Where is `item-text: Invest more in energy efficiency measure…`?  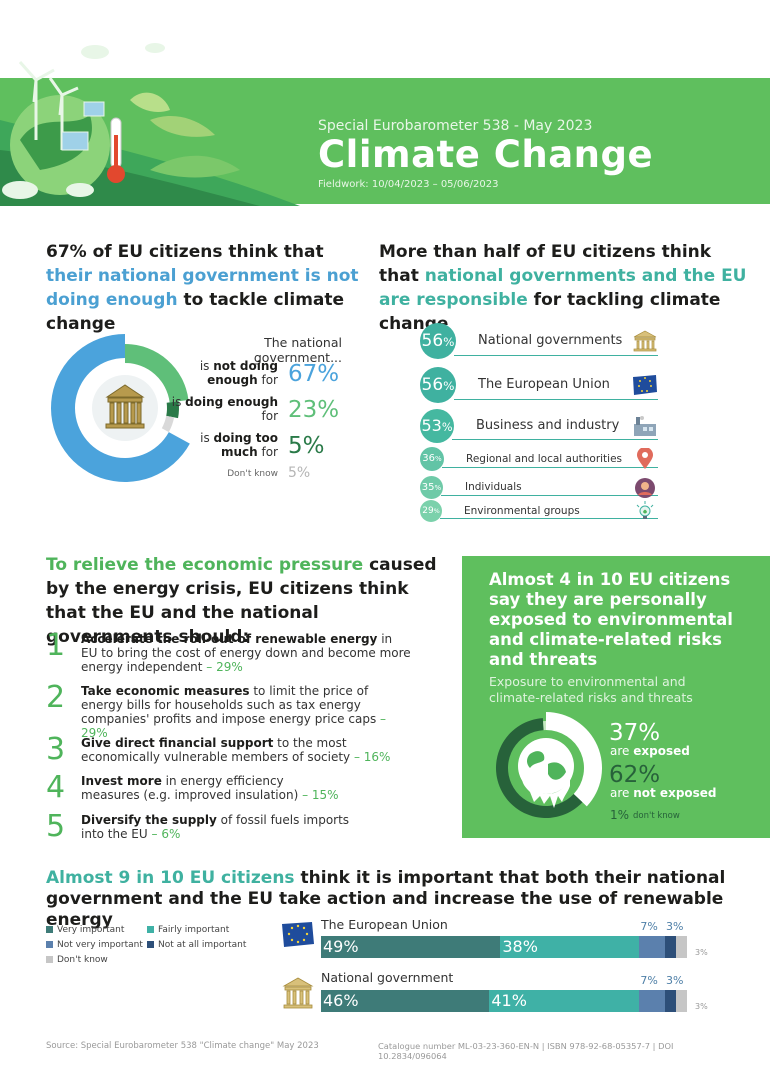 item-text: Invest more in energy efficiency measure… is located at coordinates (210, 788).